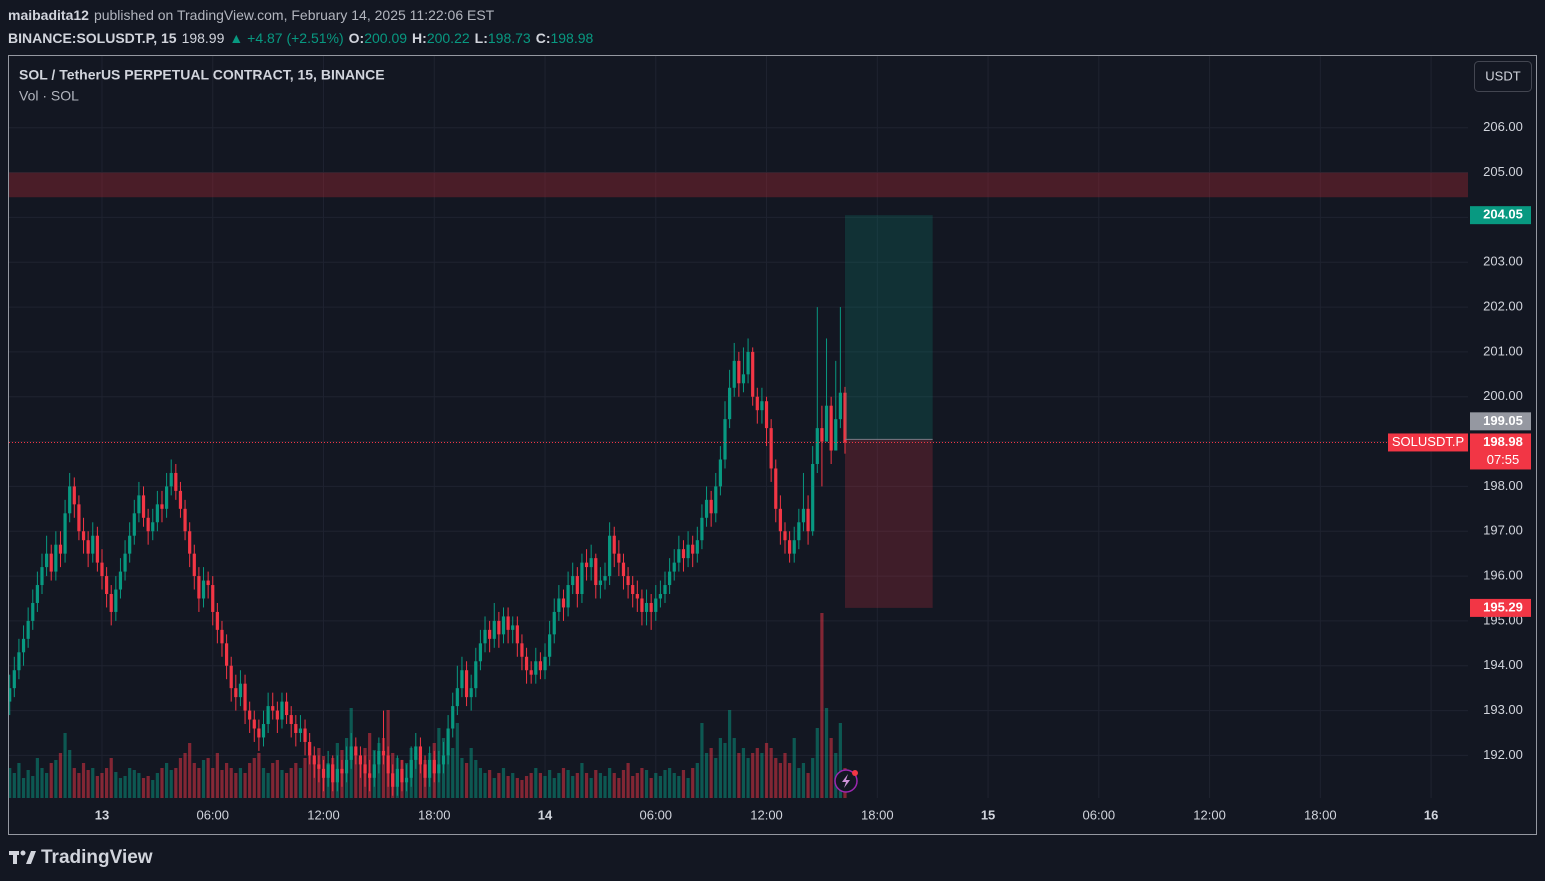  Describe the element at coordinates (1503, 575) in the screenshot. I see `y-tick-label: 196.00` at that location.